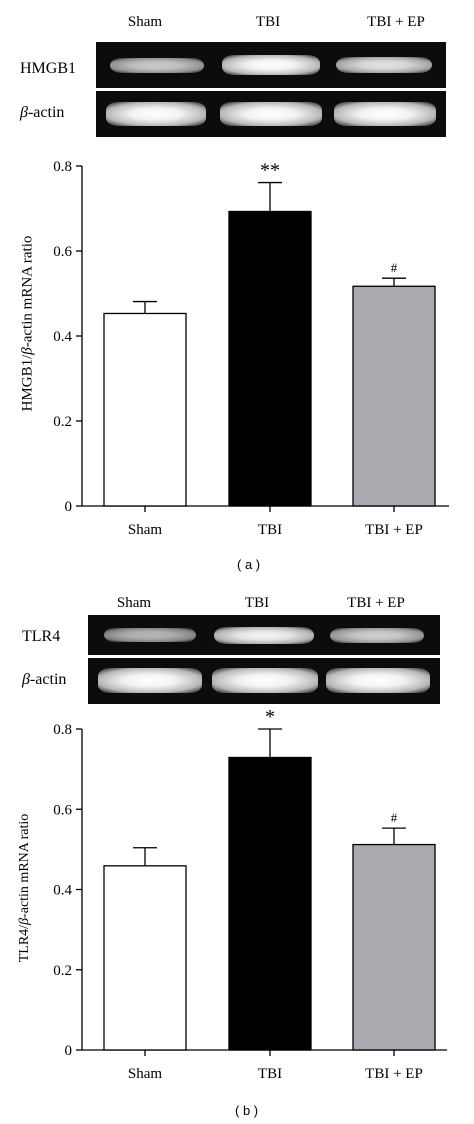  Describe the element at coordinates (249, 564) in the screenshot. I see `figure-caption: ( a )` at that location.